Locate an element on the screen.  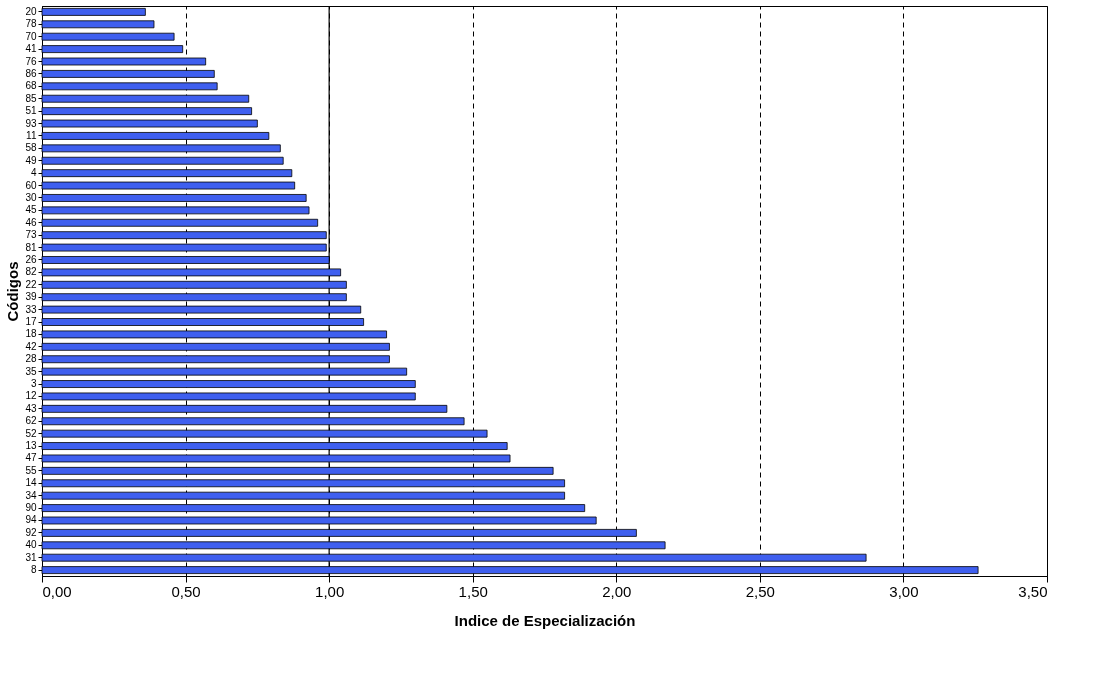
x-tick-label: 3,00 is located at coordinates (904, 591).